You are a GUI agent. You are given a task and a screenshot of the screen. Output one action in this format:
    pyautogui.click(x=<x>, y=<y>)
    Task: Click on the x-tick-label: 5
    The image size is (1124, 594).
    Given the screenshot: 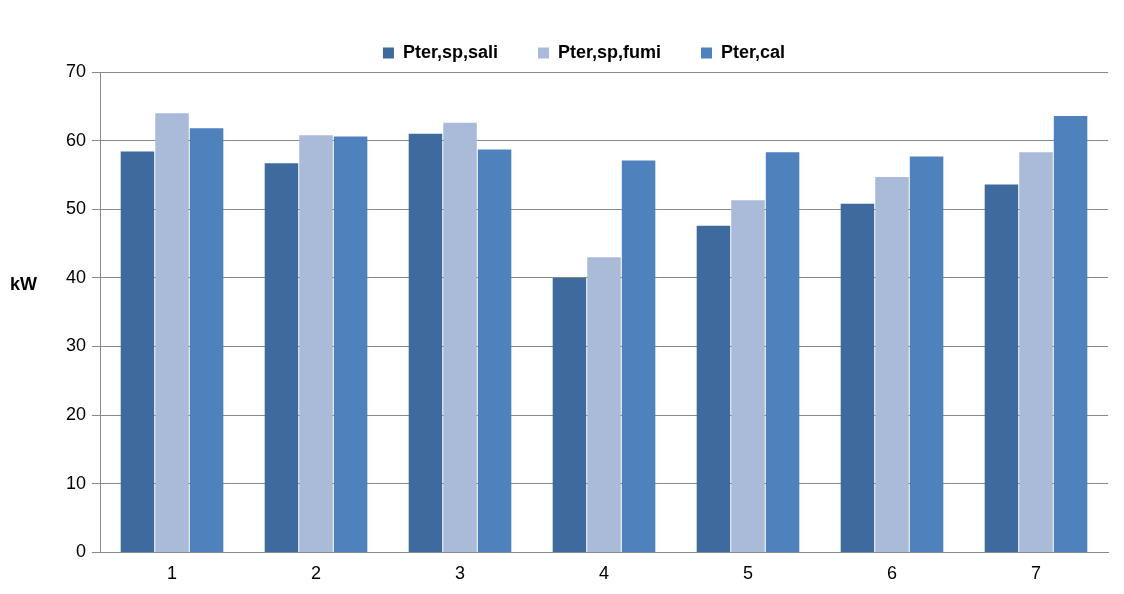 What is the action you would take?
    pyautogui.click(x=748, y=573)
    